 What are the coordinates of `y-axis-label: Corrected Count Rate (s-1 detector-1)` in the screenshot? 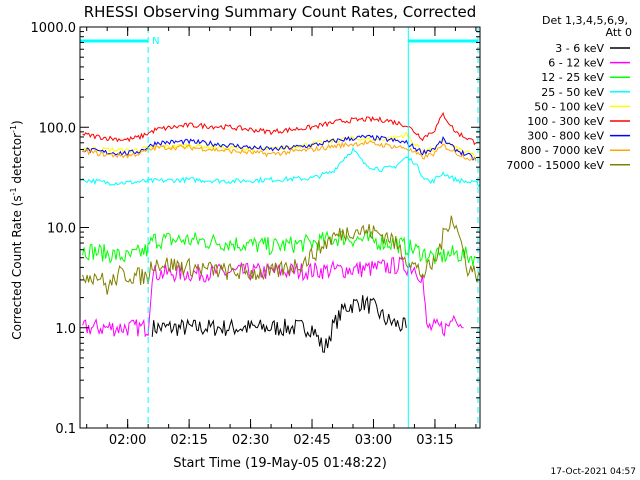 It's located at (16, 229).